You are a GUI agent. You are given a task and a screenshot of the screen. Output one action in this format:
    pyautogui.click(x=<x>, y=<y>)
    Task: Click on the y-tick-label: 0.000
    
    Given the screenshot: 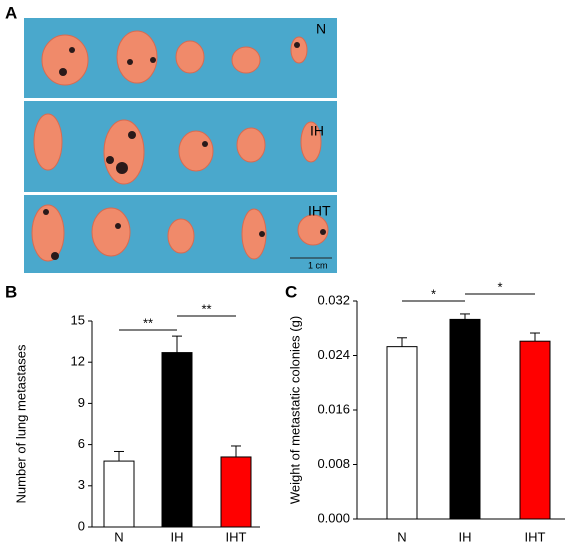 What is the action you would take?
    pyautogui.click(x=333, y=517)
    